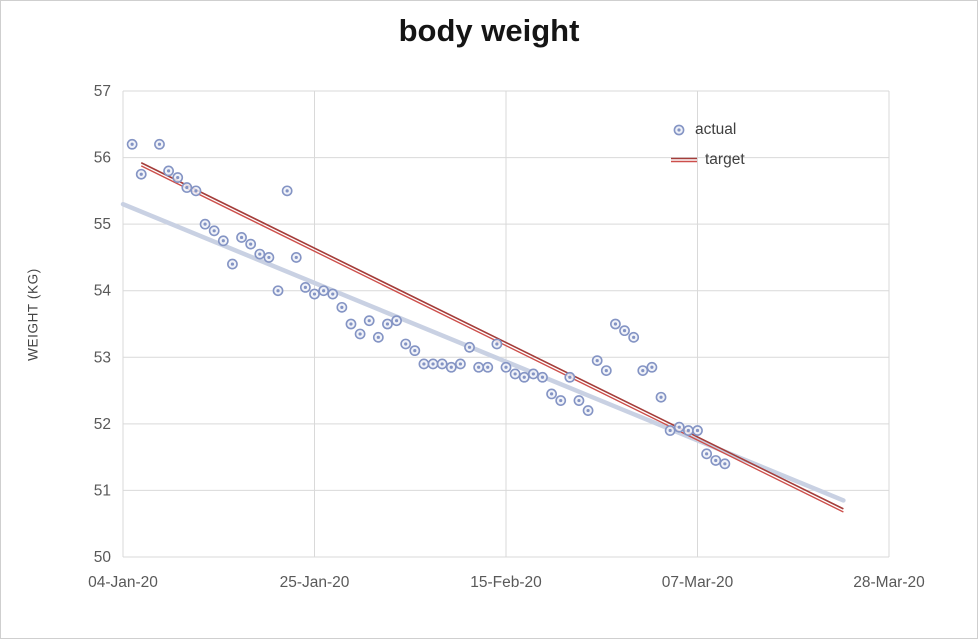 The width and height of the screenshot is (978, 639). What do you see at coordinates (889, 582) in the screenshot?
I see `x-axis-tick-label: 28-Mar-20` at bounding box center [889, 582].